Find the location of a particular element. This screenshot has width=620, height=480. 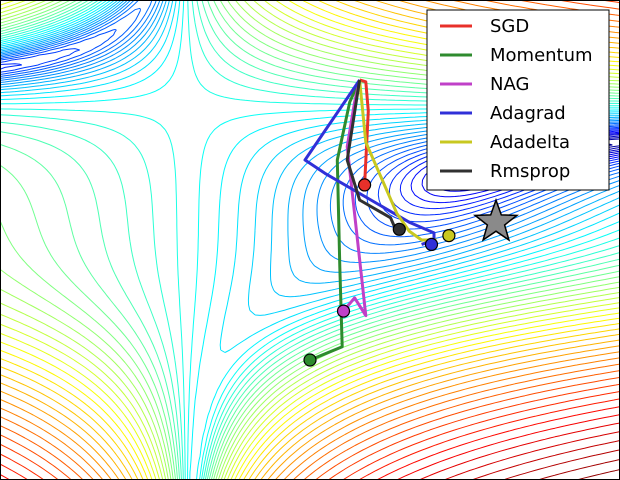

minimum-star is located at coordinates (496, 219).